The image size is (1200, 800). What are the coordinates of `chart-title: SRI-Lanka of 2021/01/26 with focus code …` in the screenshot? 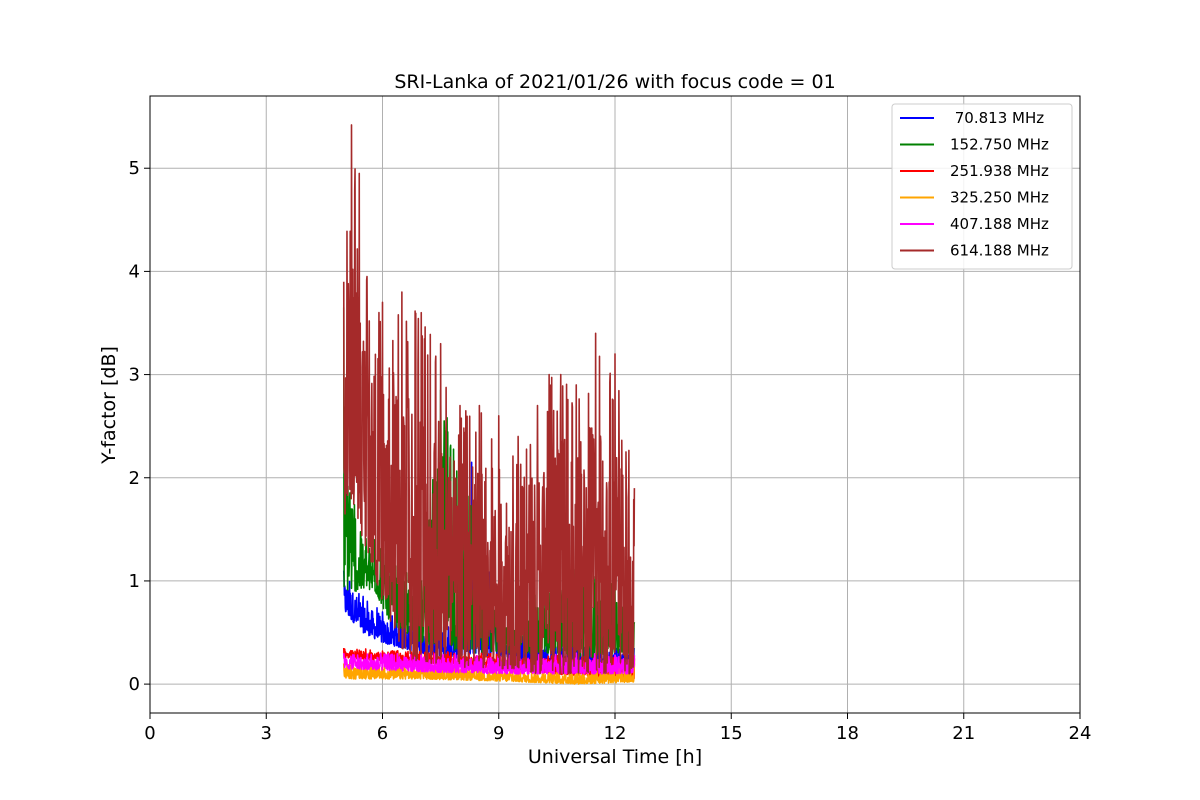 It's located at (614, 82).